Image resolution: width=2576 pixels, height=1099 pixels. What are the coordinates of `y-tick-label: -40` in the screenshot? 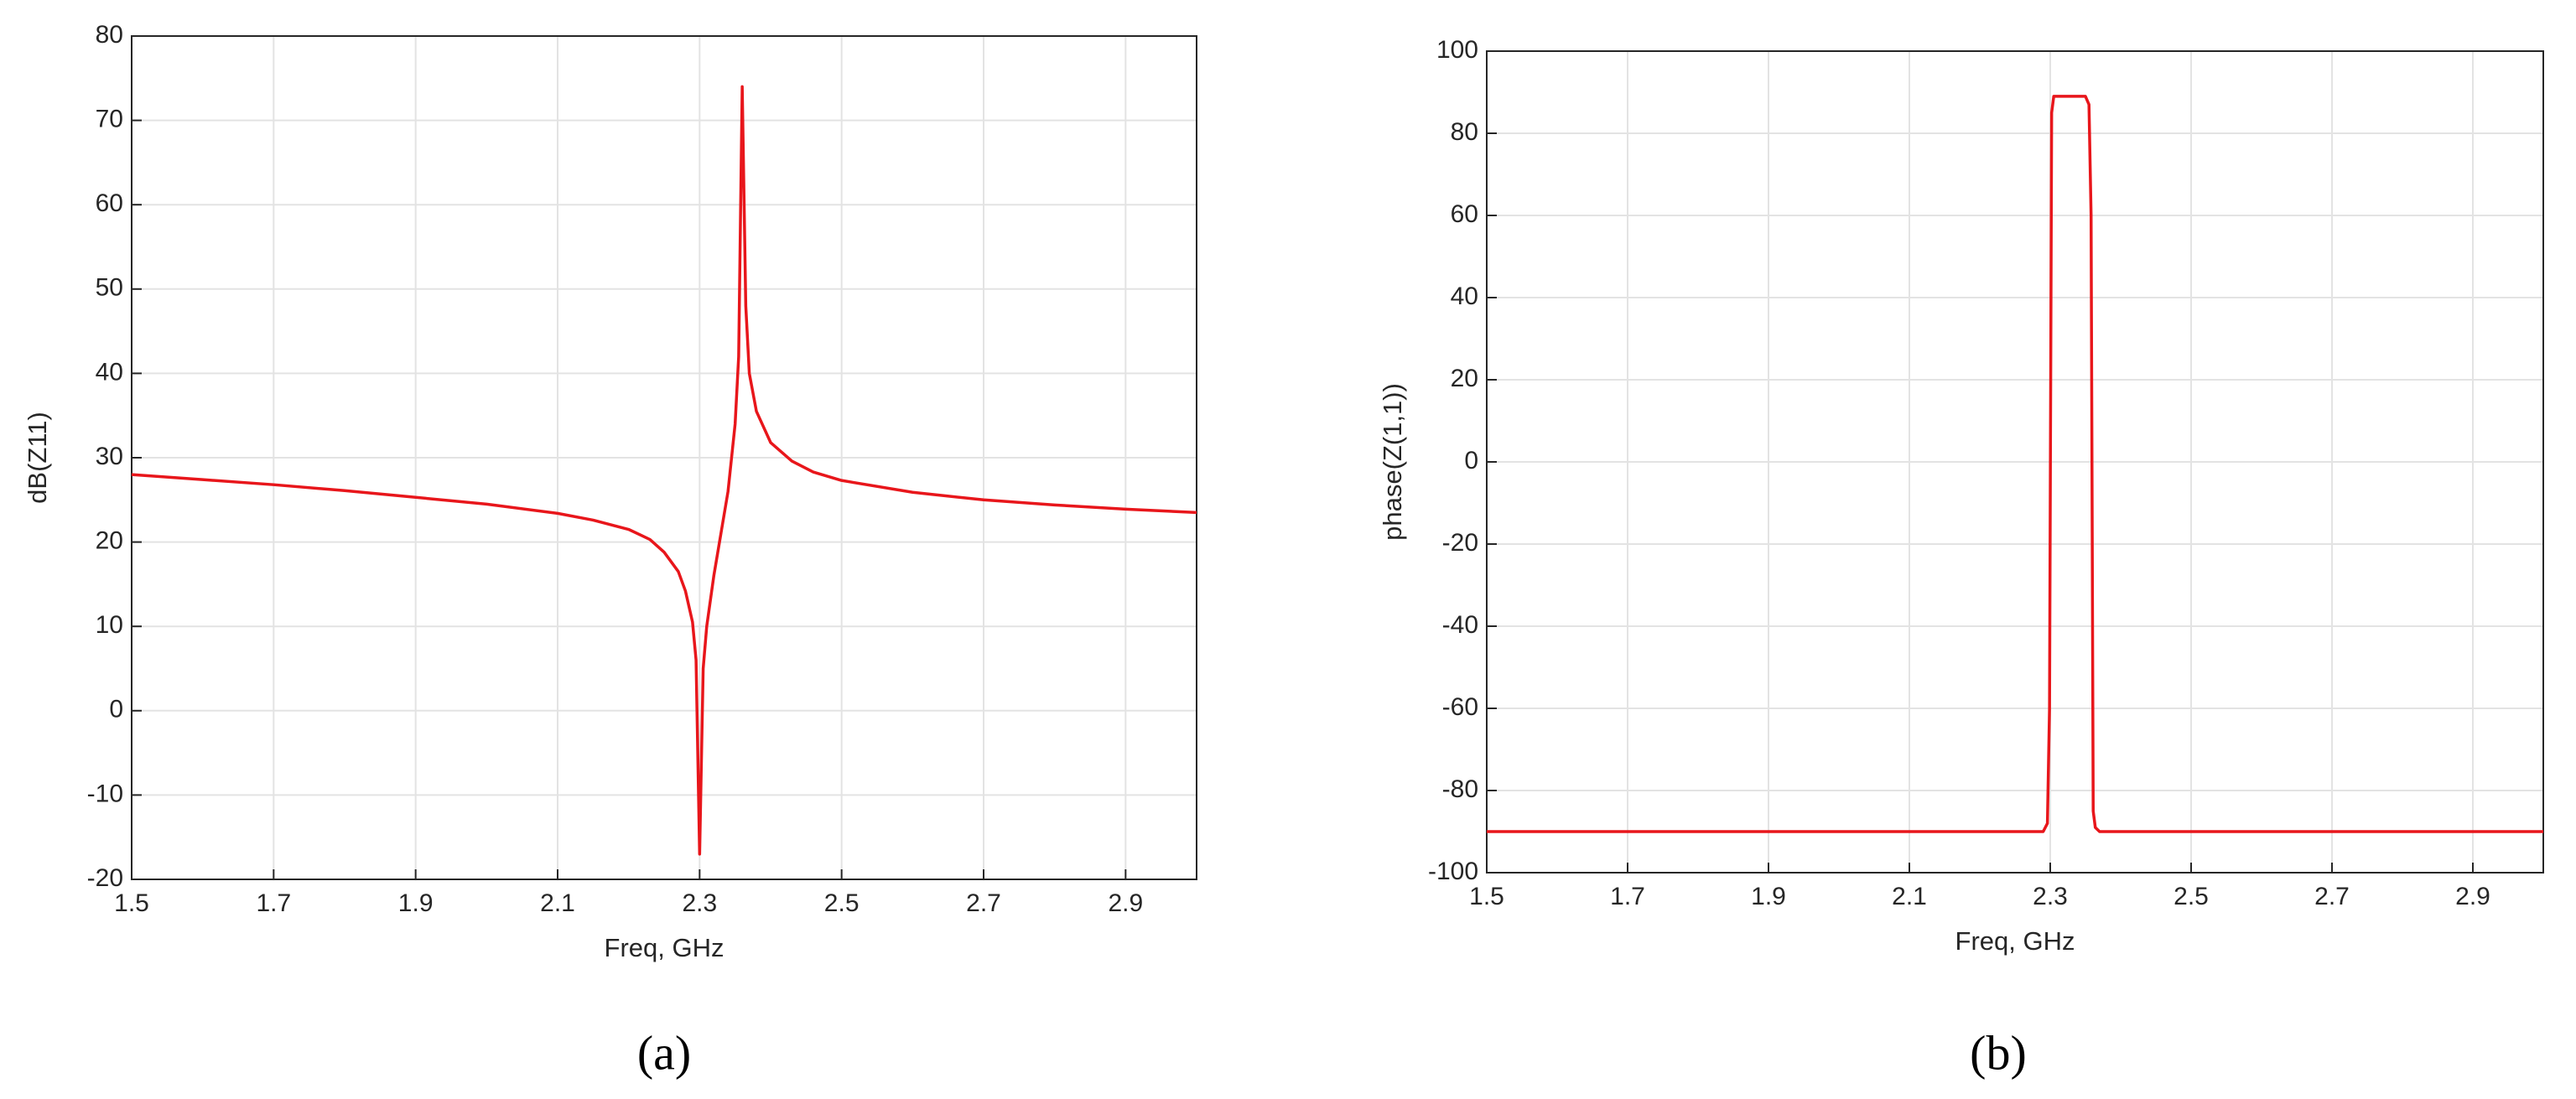 It's located at (1460, 625).